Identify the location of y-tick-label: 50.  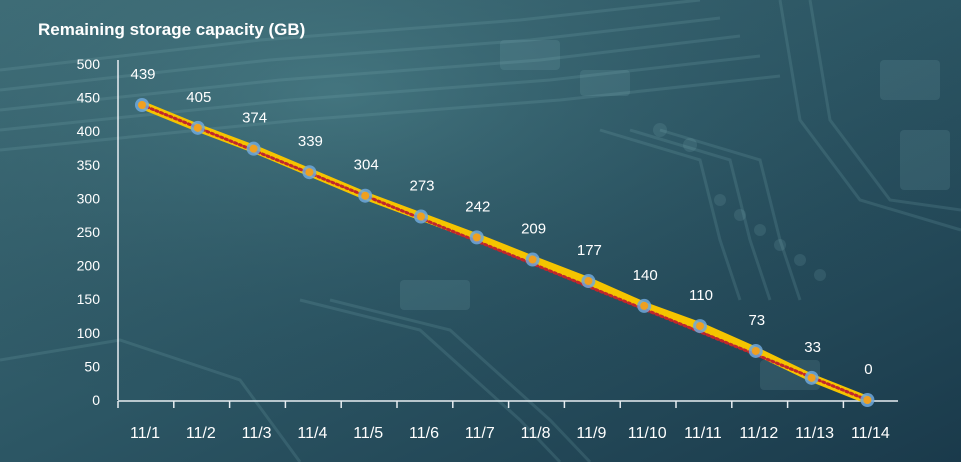
(92, 366).